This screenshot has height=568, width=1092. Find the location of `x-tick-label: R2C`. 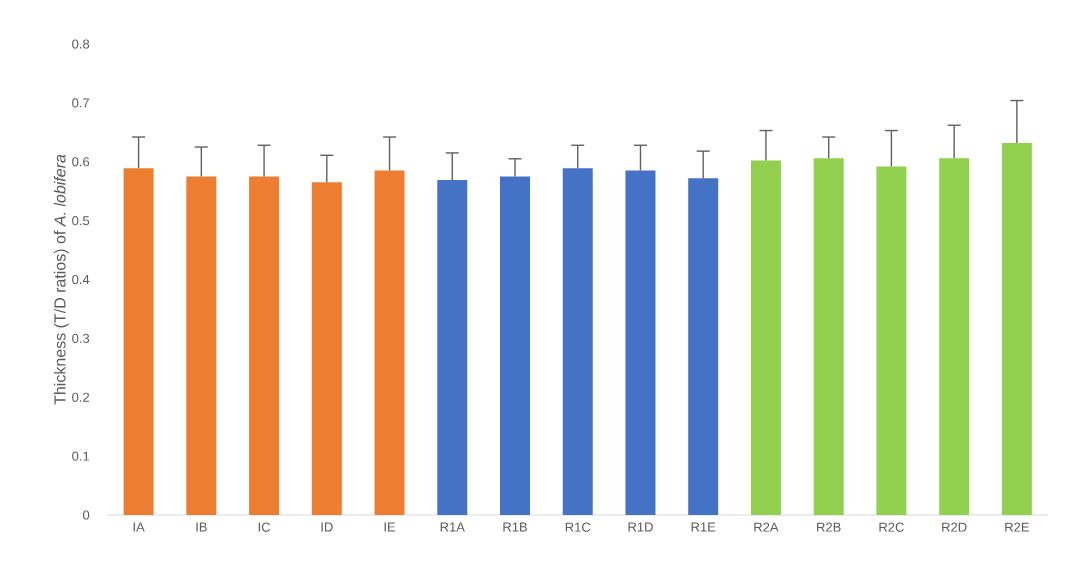

x-tick-label: R2C is located at coordinates (891, 527).